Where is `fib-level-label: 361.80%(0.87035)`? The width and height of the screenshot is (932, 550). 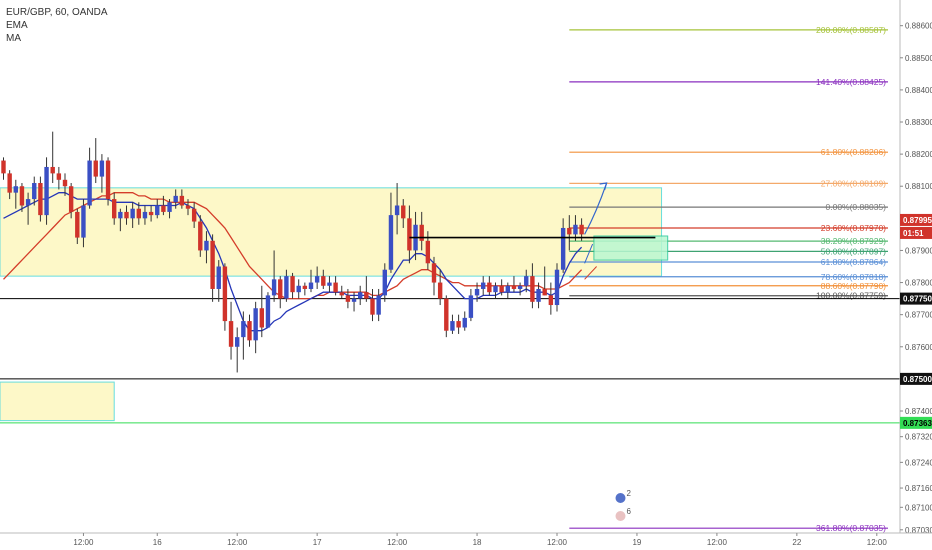
fib-level-label: 361.80%(0.87035) is located at coordinates (851, 528).